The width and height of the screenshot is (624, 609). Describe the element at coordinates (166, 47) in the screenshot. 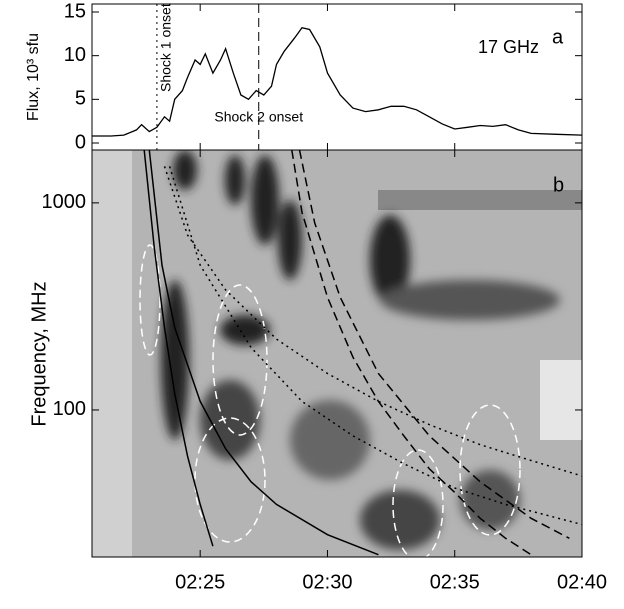

I see `onset-label: Shock 1 onset` at that location.